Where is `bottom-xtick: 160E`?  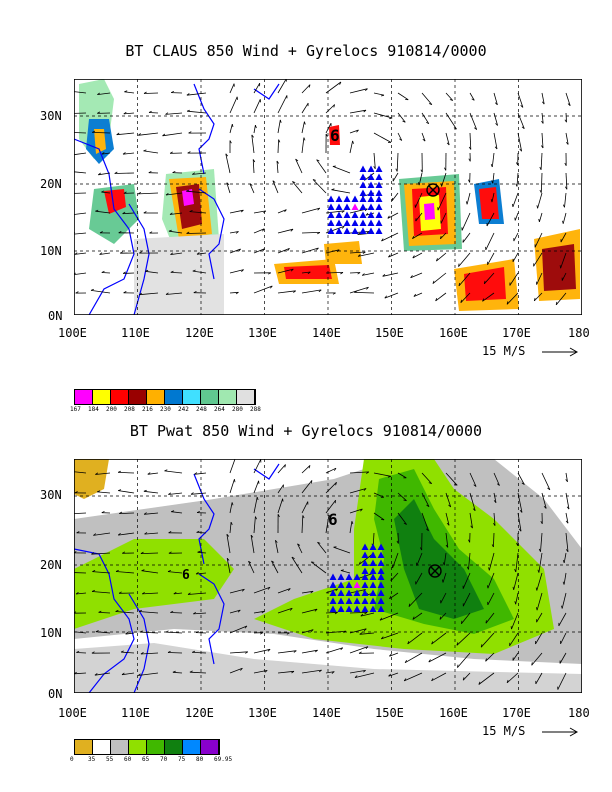
bottom-xtick: 160E is located at coordinates (453, 713).